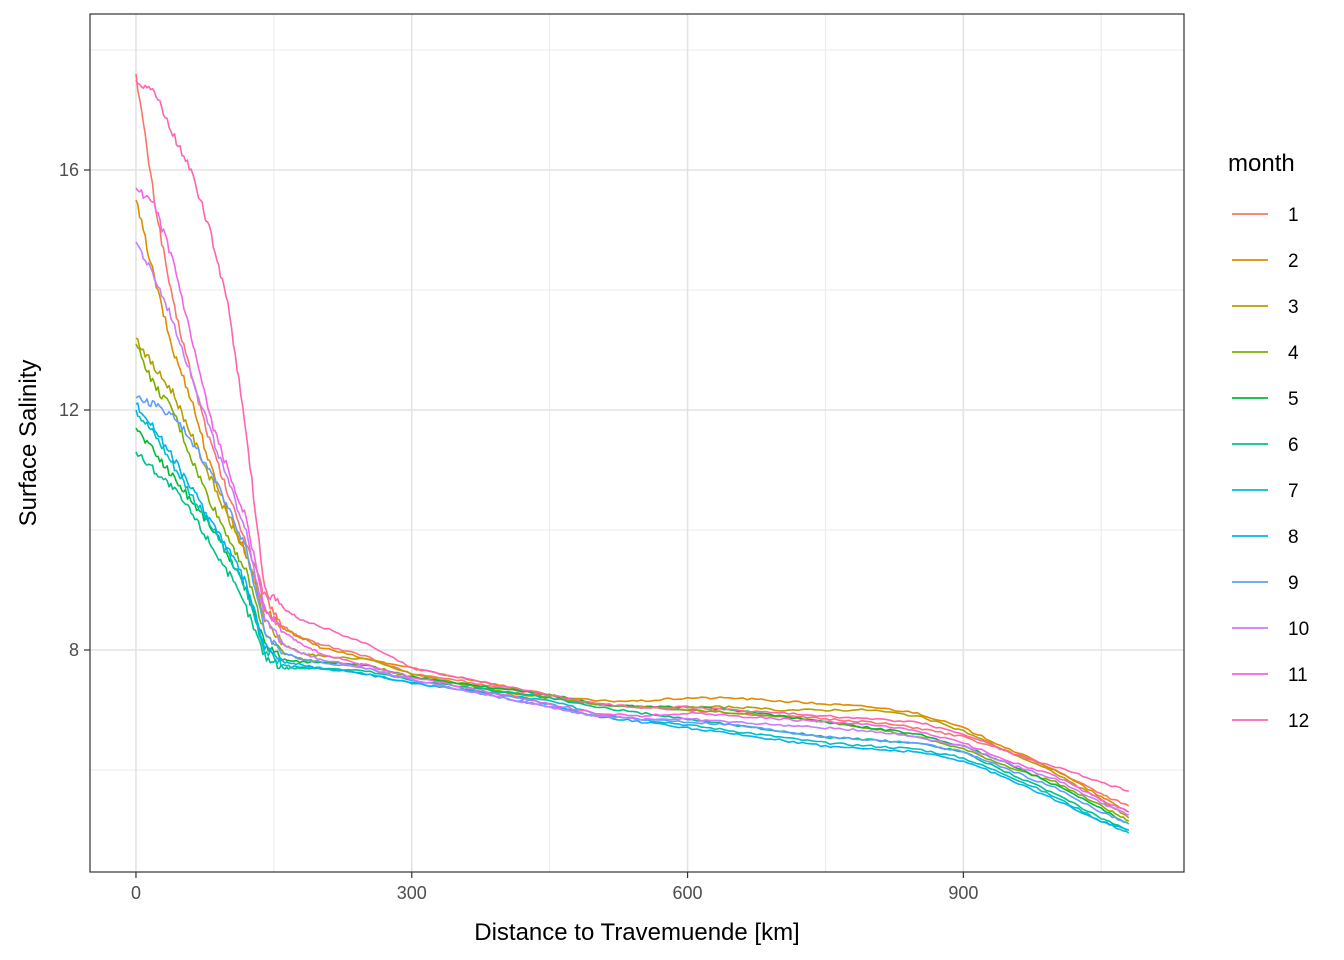 This screenshot has width=1344, height=960. I want to click on x-tick-label: 600, so click(688, 893).